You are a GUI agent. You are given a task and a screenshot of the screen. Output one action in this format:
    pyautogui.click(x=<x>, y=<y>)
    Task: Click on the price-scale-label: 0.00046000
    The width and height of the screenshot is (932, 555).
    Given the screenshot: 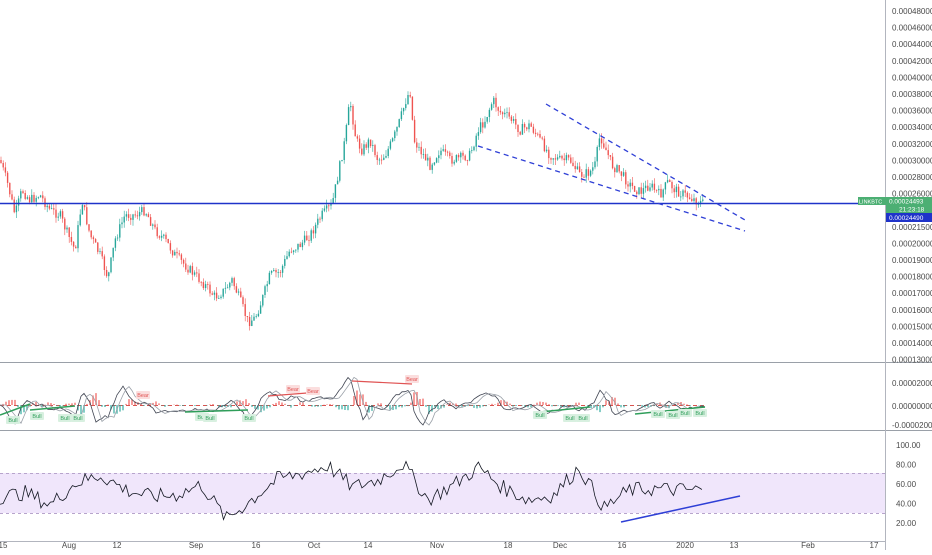 What is the action you would take?
    pyautogui.click(x=912, y=28)
    